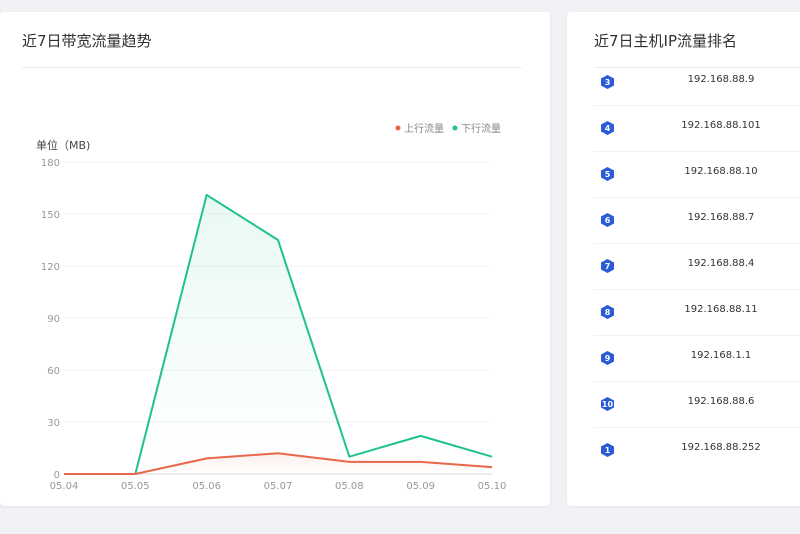 Image resolution: width=800 pixels, height=534 pixels. Describe the element at coordinates (64, 486) in the screenshot. I see `x-tick-label: 05.04` at that location.